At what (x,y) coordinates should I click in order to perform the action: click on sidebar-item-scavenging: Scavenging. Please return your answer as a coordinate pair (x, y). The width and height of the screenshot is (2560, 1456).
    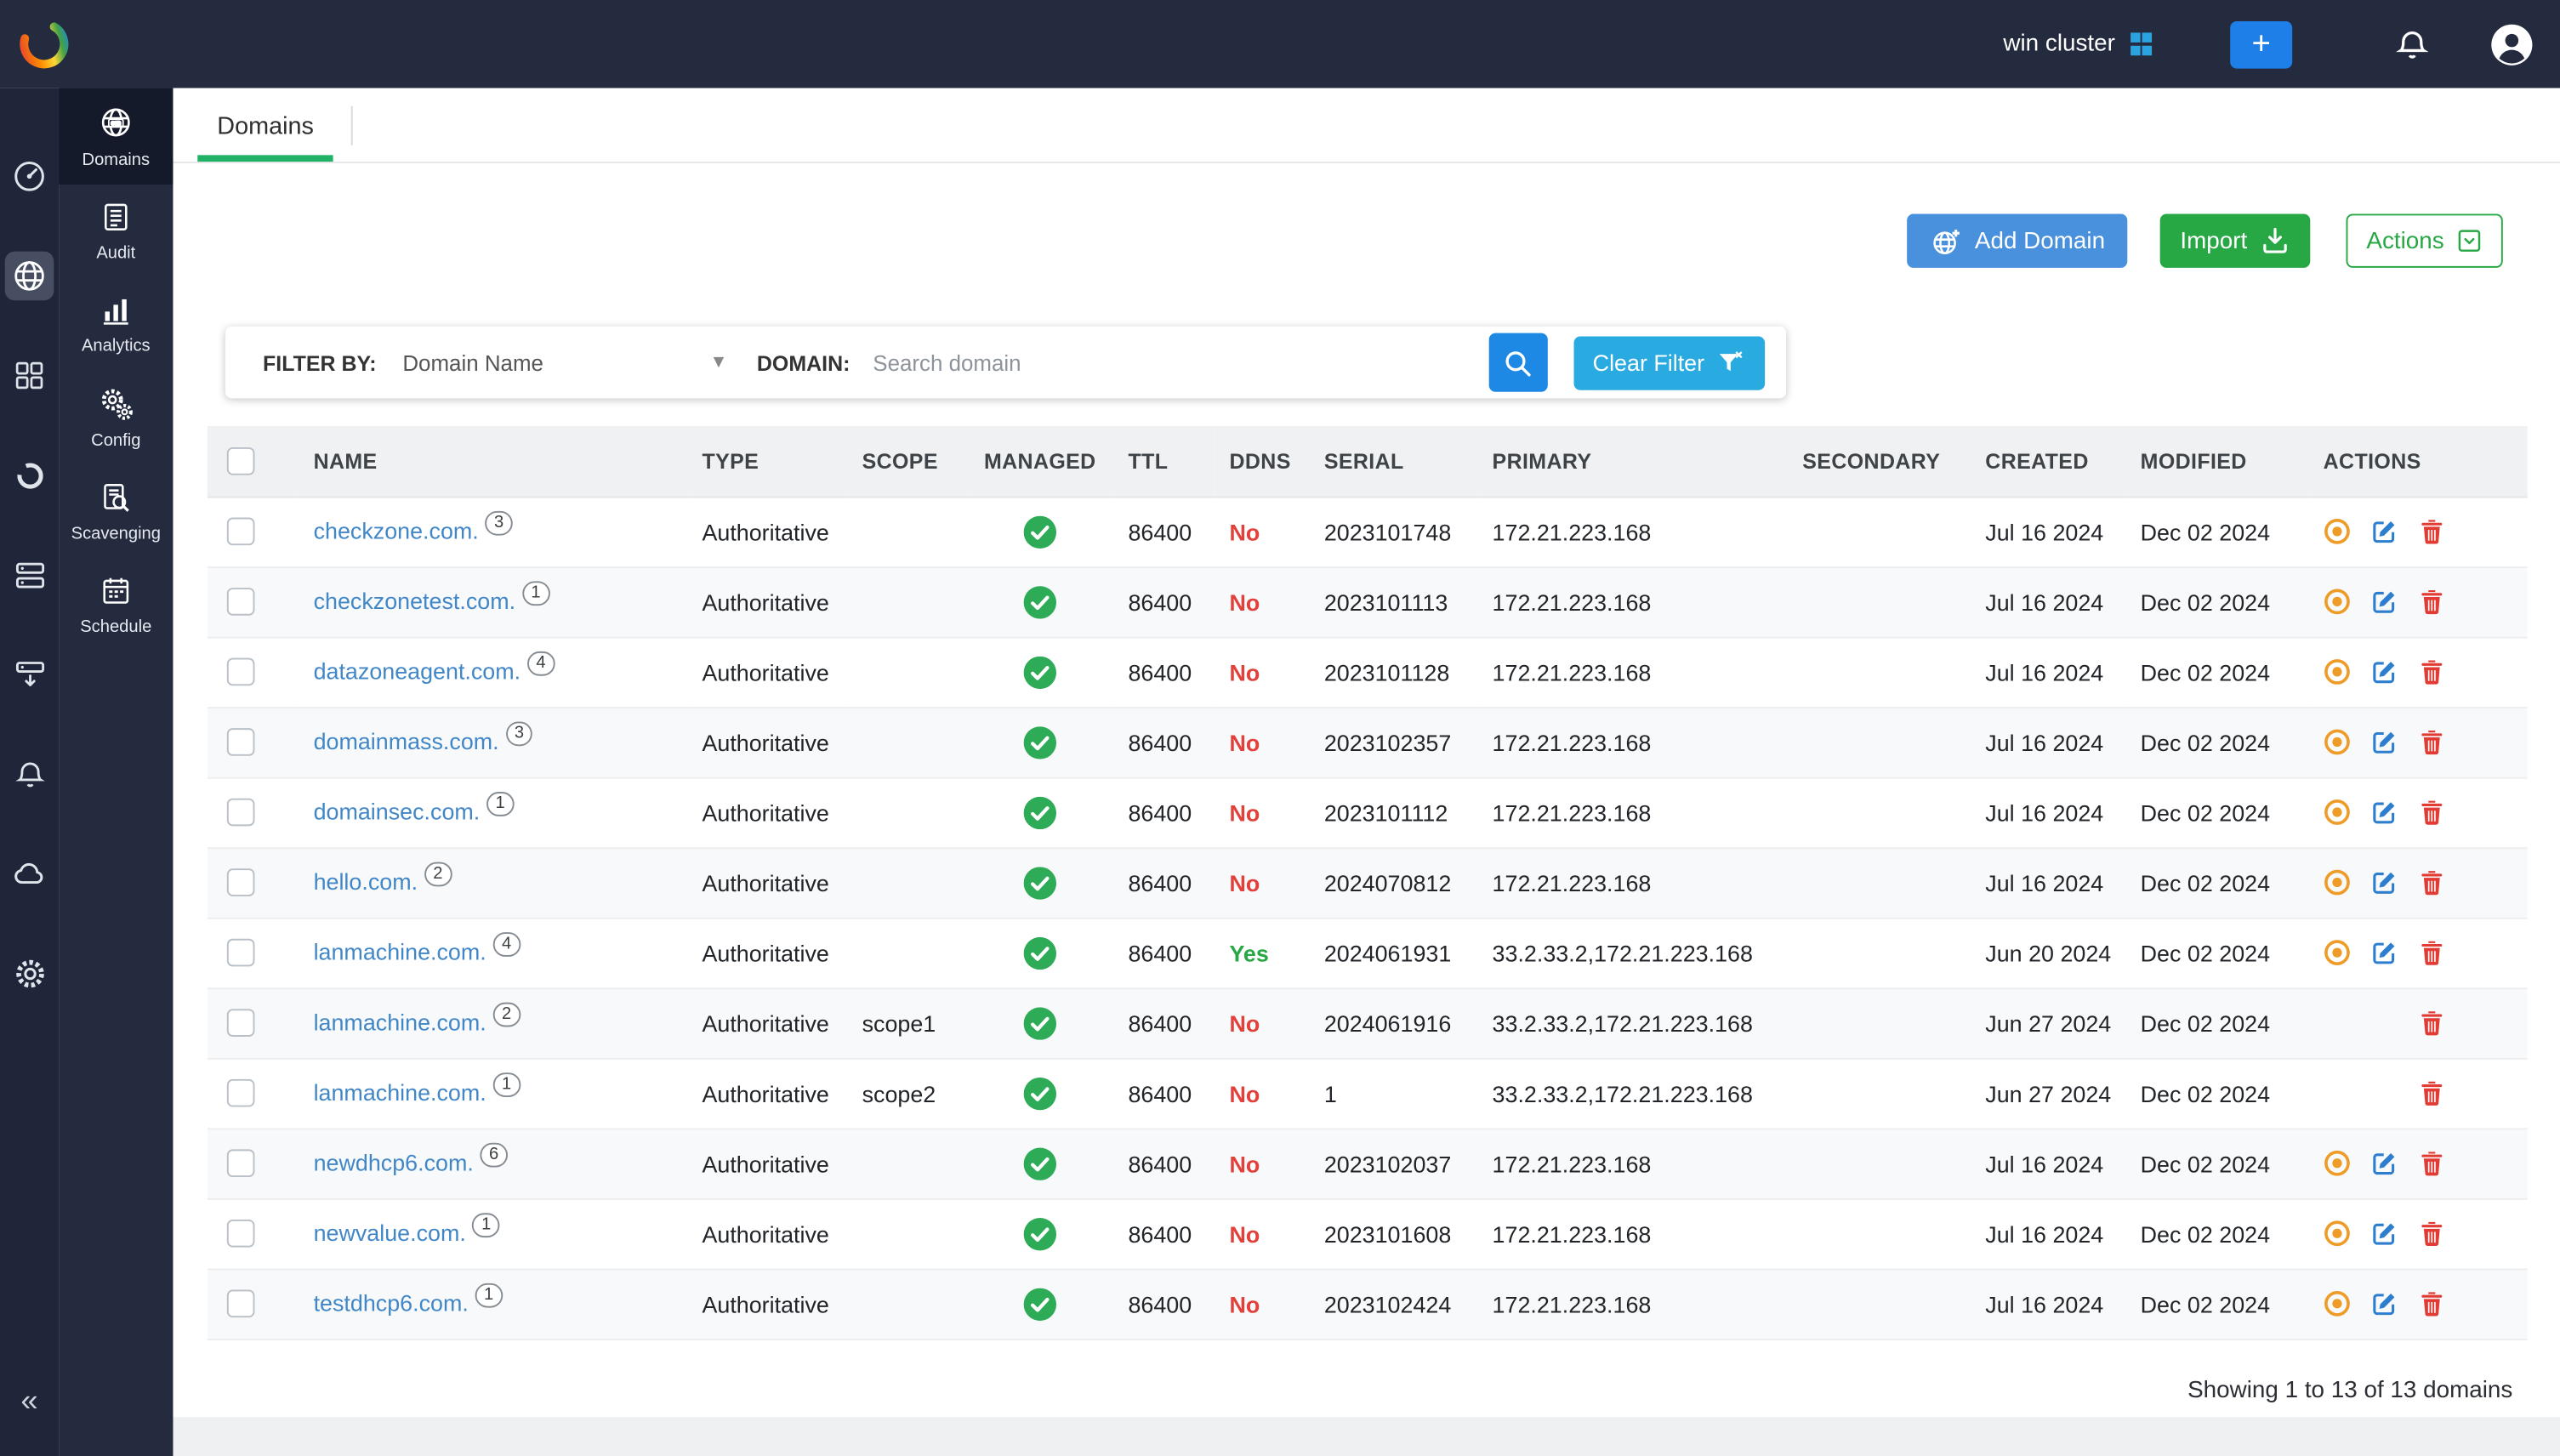
    Looking at the image, I should click on (116, 512).